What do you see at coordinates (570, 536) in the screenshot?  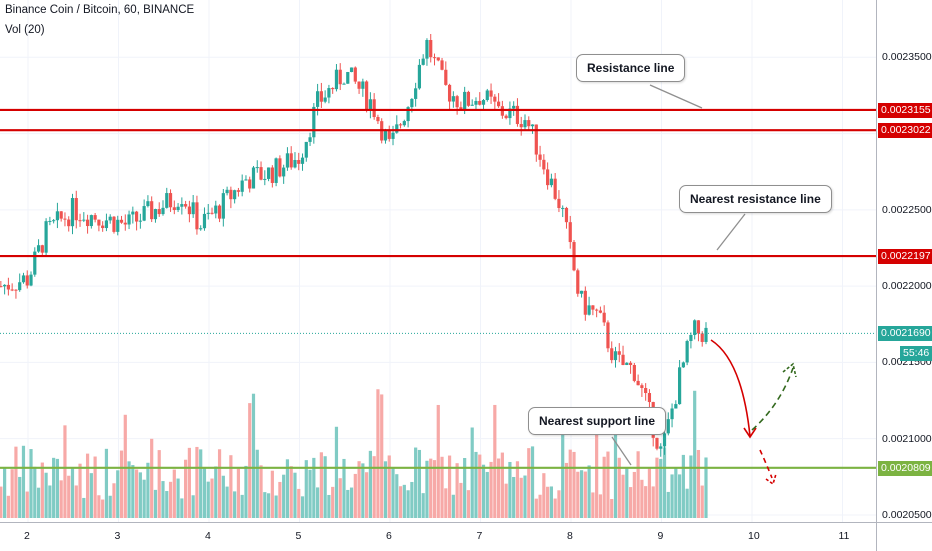 I see `time-tick-label: 8` at bounding box center [570, 536].